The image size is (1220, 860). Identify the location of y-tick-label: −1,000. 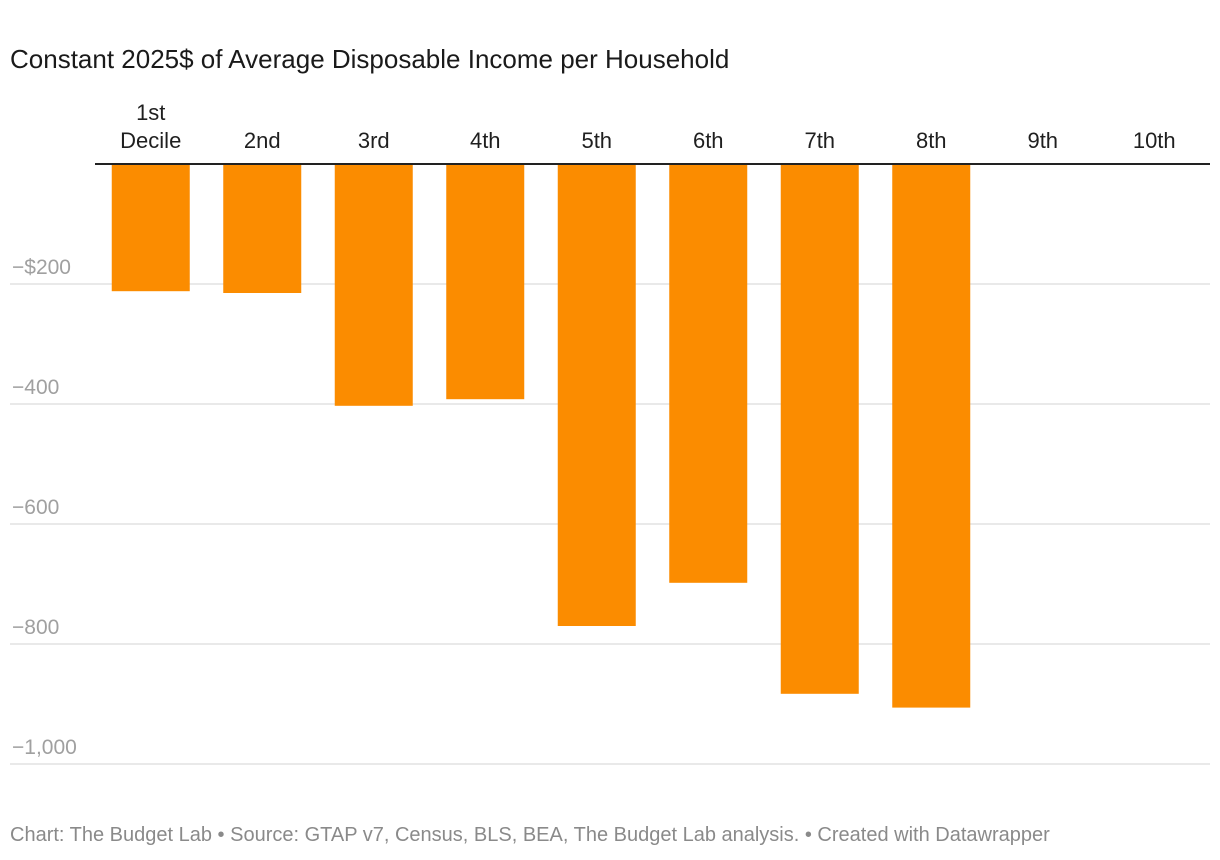
(44, 747).